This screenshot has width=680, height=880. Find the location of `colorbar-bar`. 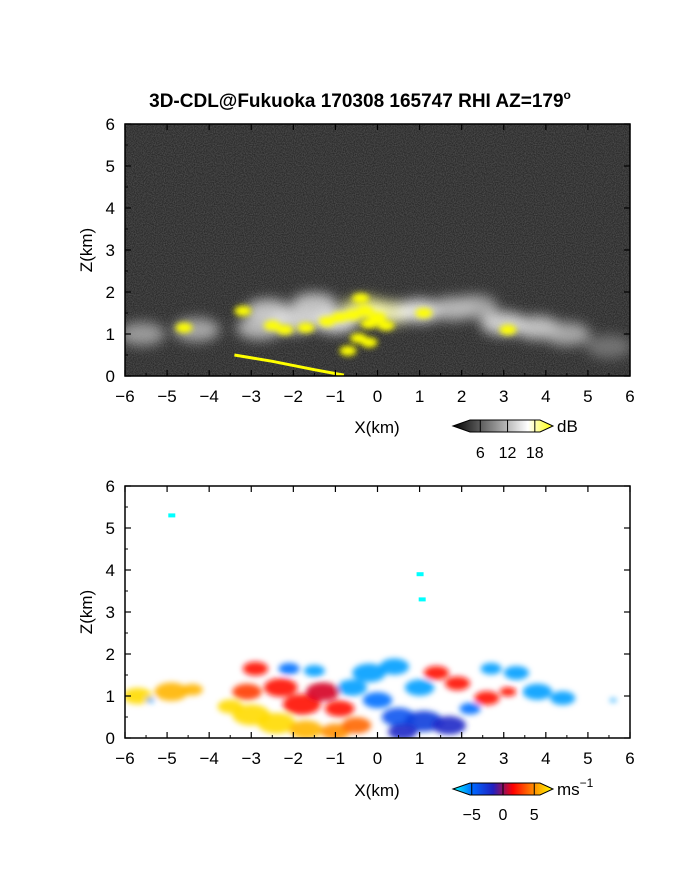

colorbar-bar is located at coordinates (503, 426).